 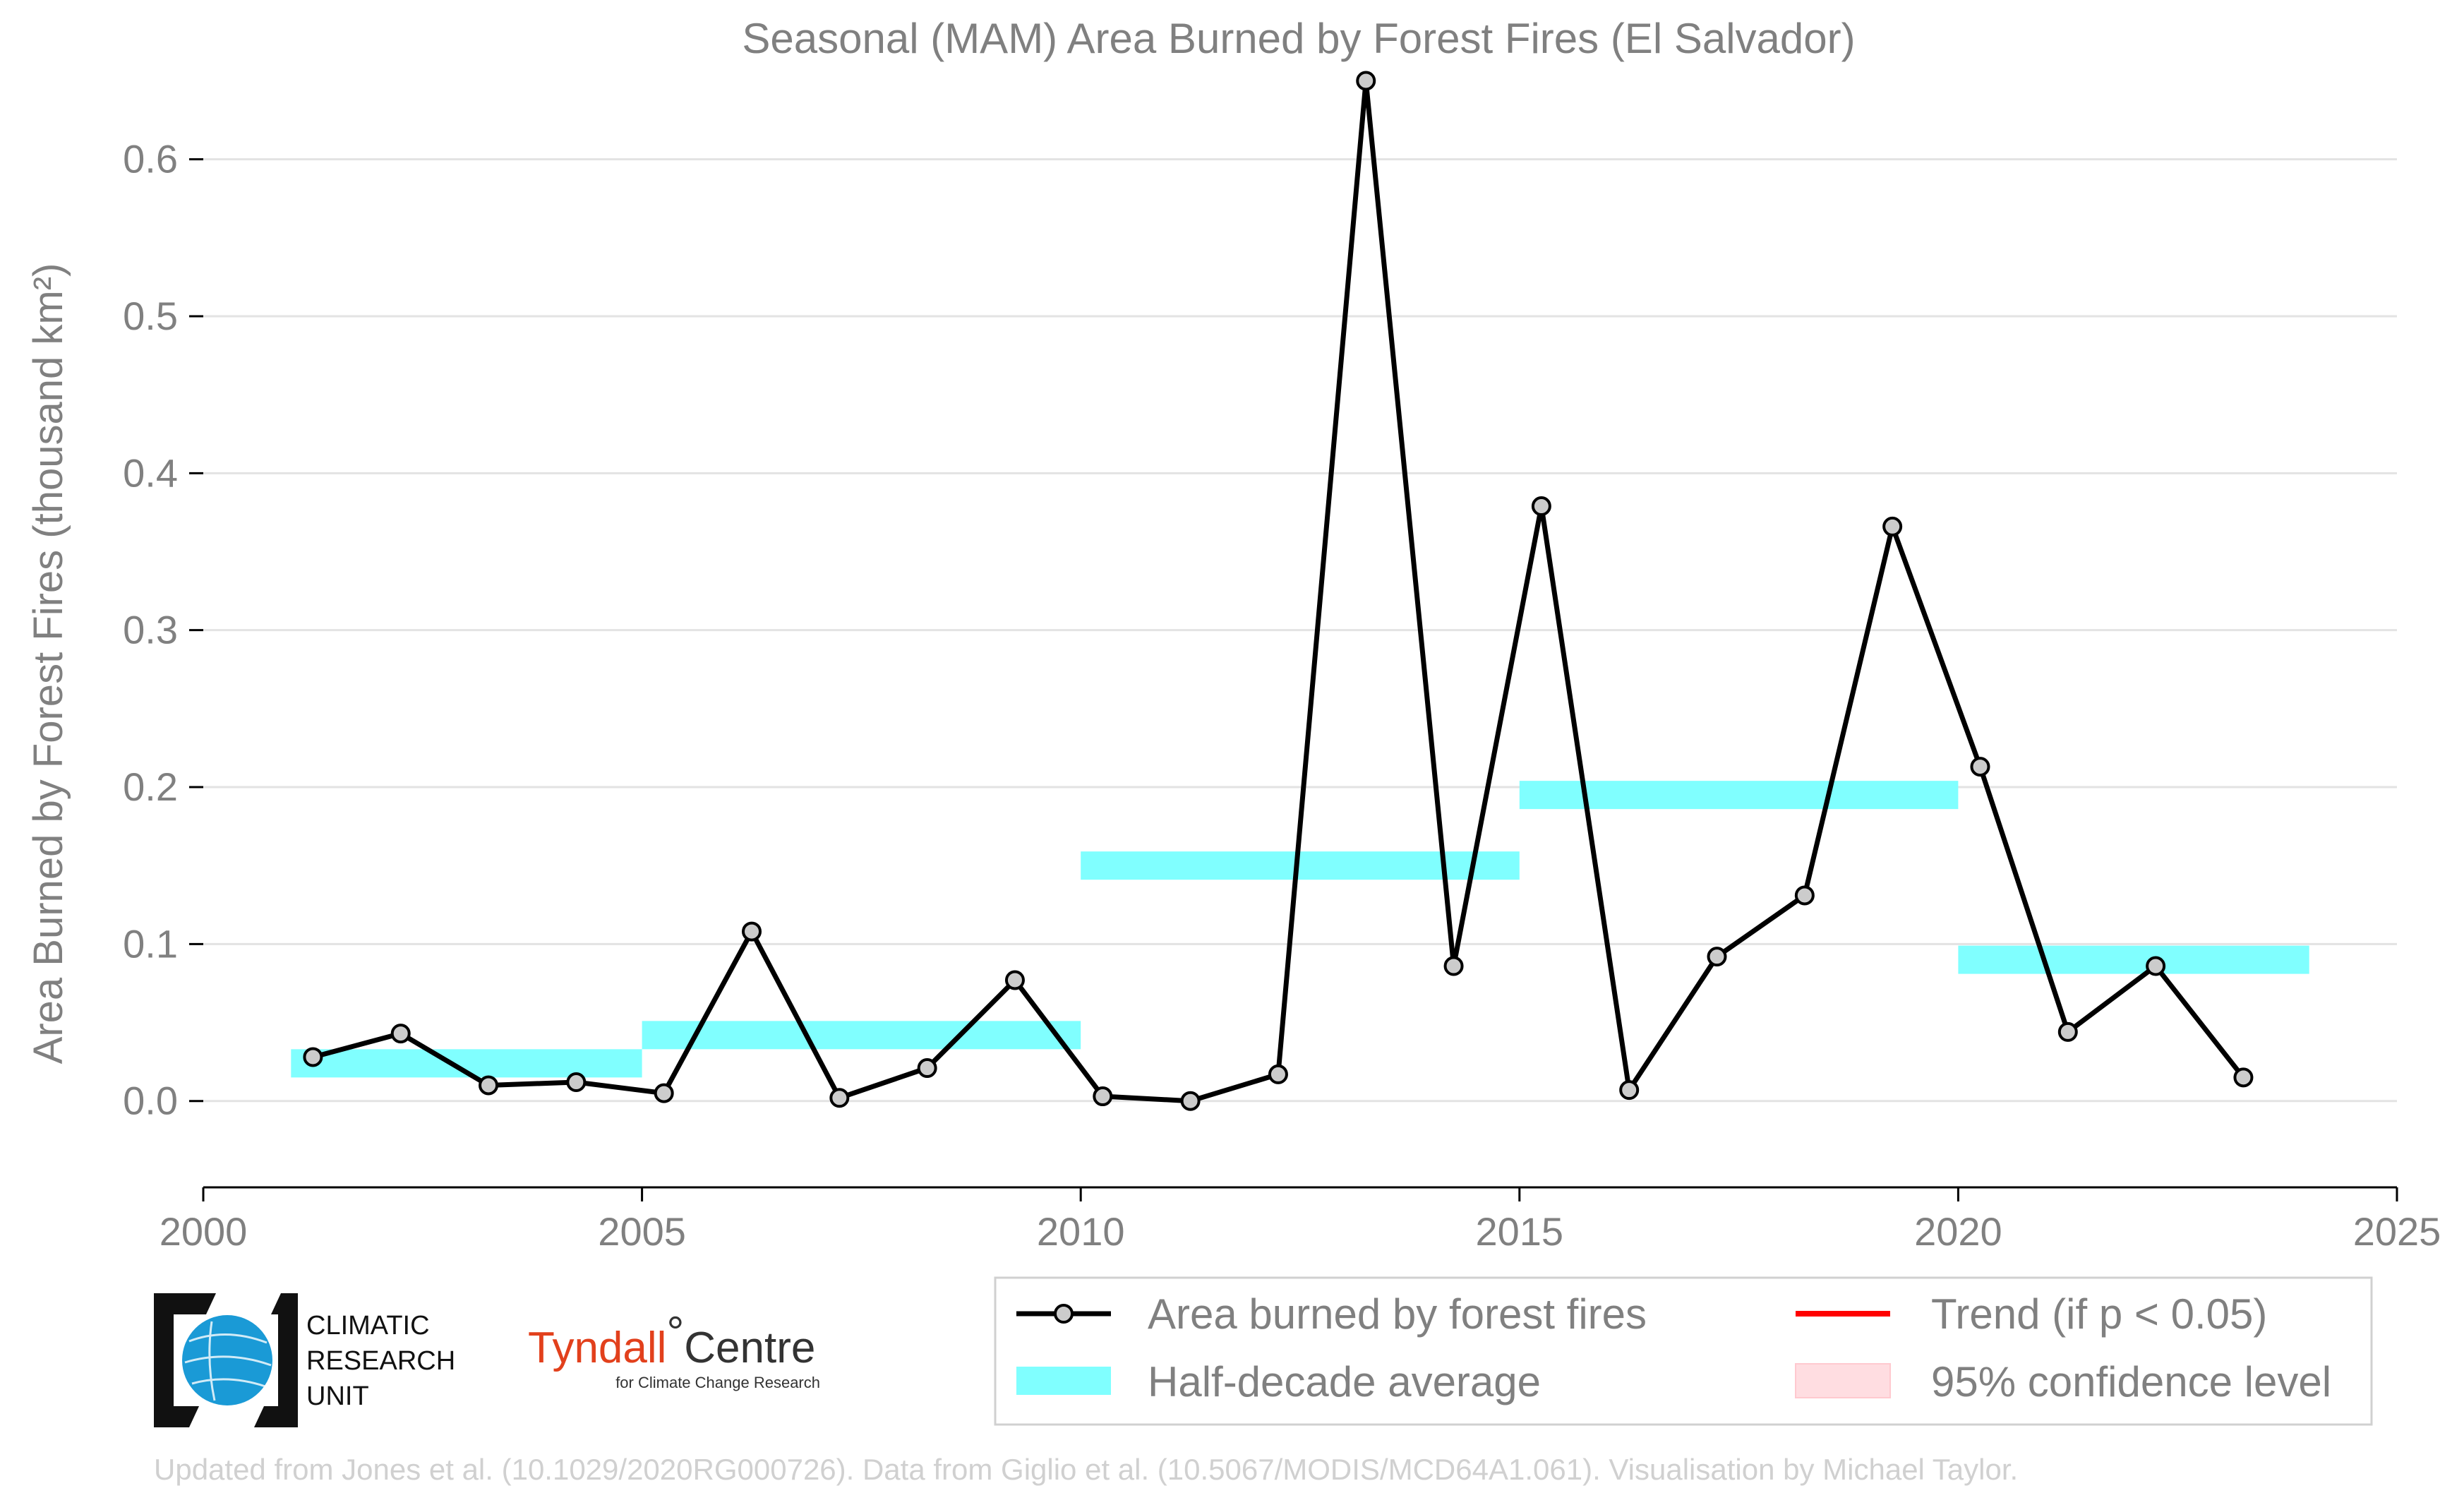 I want to click on y-tick-label: 0.5, so click(x=150, y=316).